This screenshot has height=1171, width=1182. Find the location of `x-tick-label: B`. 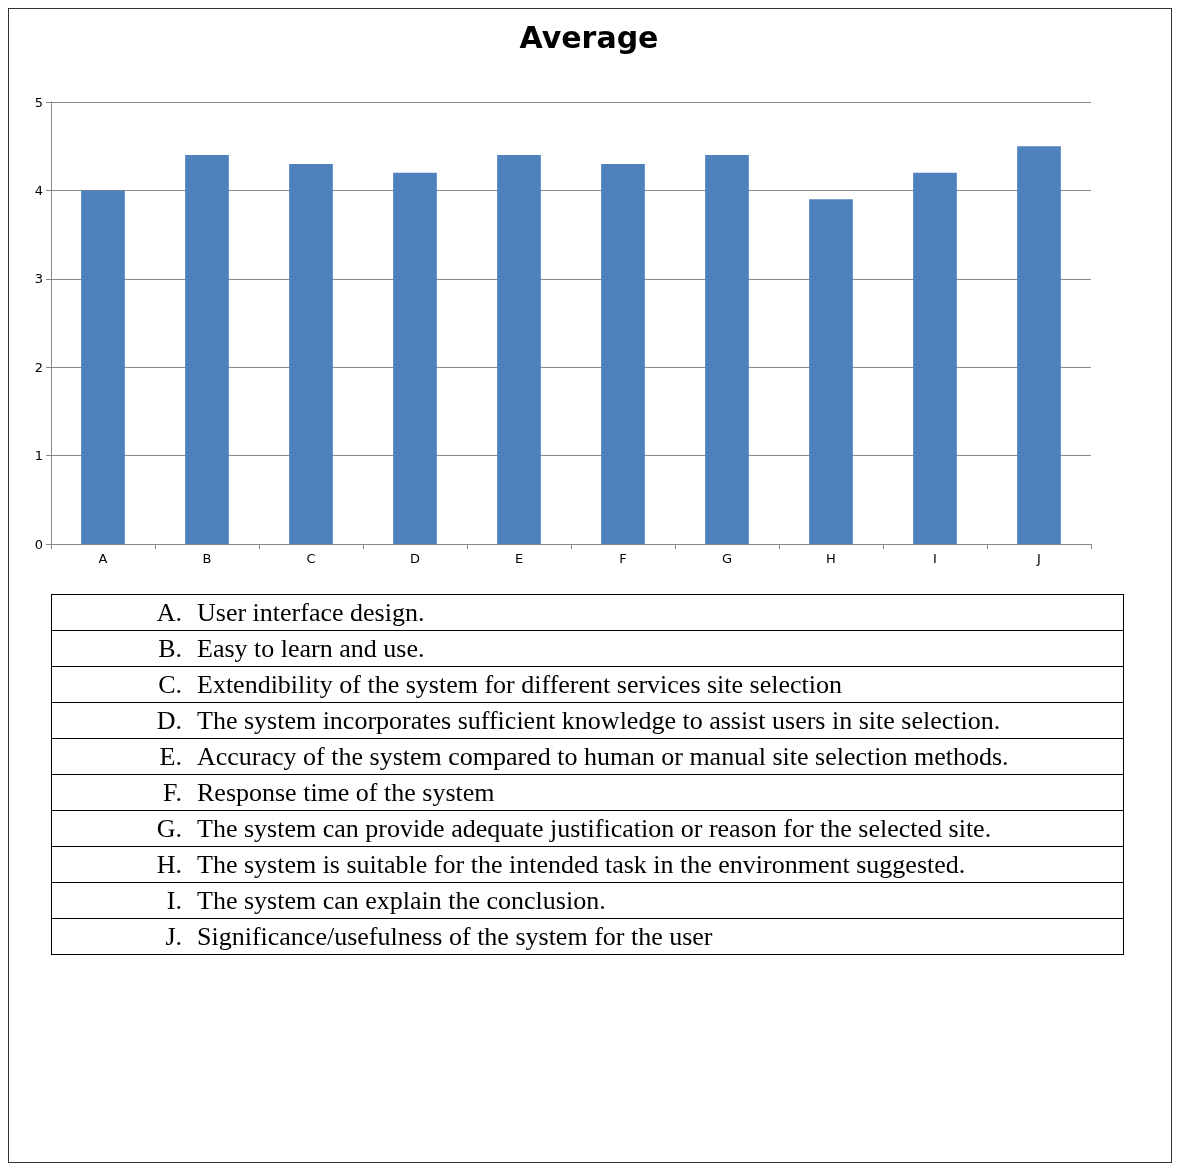

x-tick-label: B is located at coordinates (207, 558).